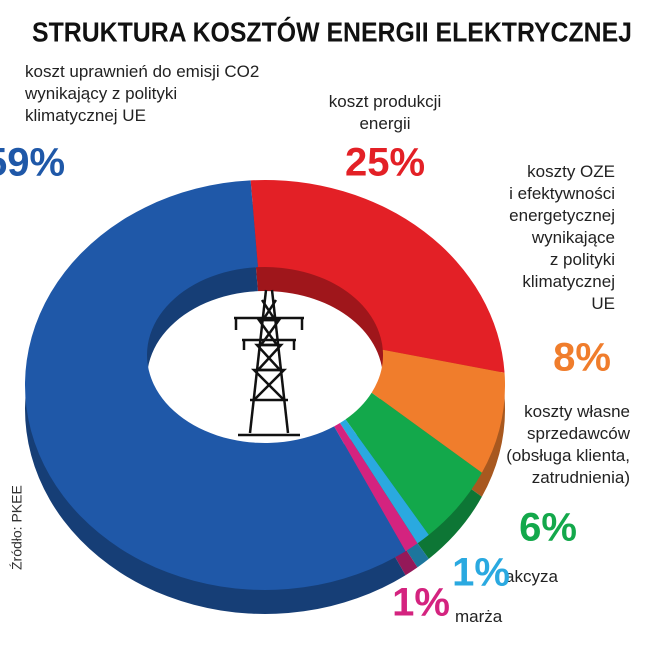 The image size is (664, 657). I want to click on source: Źródło: PKEE, so click(17, 527).